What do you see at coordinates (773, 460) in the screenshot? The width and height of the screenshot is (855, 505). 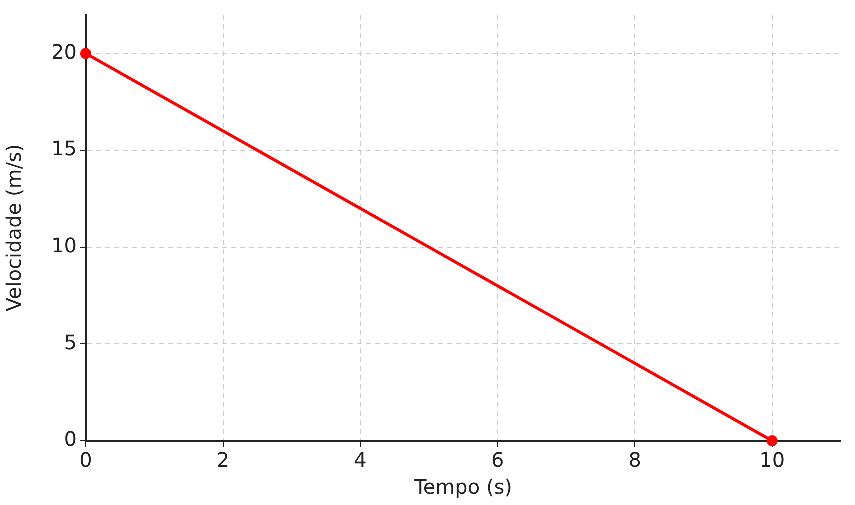 I see `x-tick-label: 10` at bounding box center [773, 460].